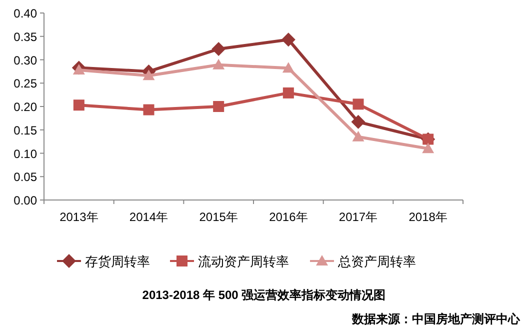  I want to click on x-tick-label: 2014年, so click(148, 217).